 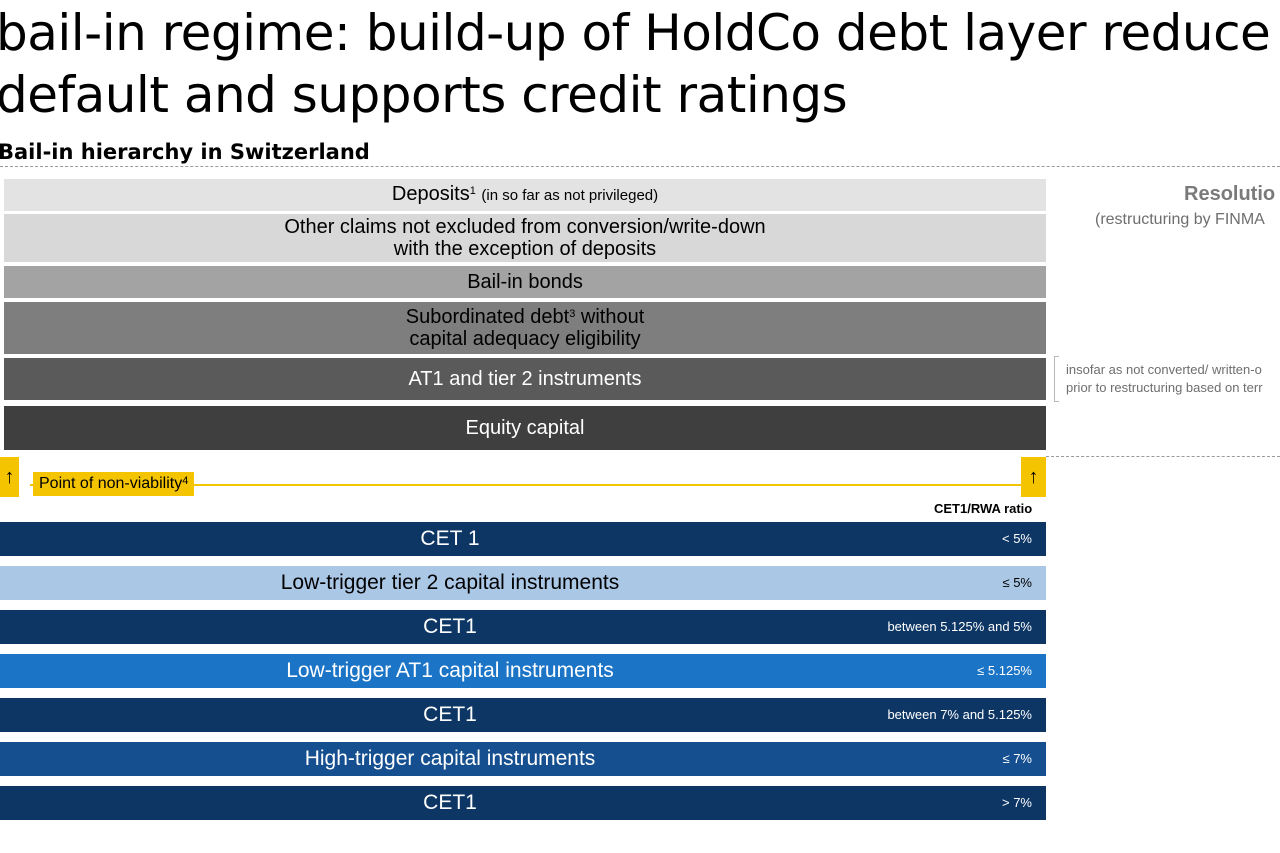 I want to click on hierarchy-bar-label: AT1 and tier 2 instruments, so click(x=525, y=379).